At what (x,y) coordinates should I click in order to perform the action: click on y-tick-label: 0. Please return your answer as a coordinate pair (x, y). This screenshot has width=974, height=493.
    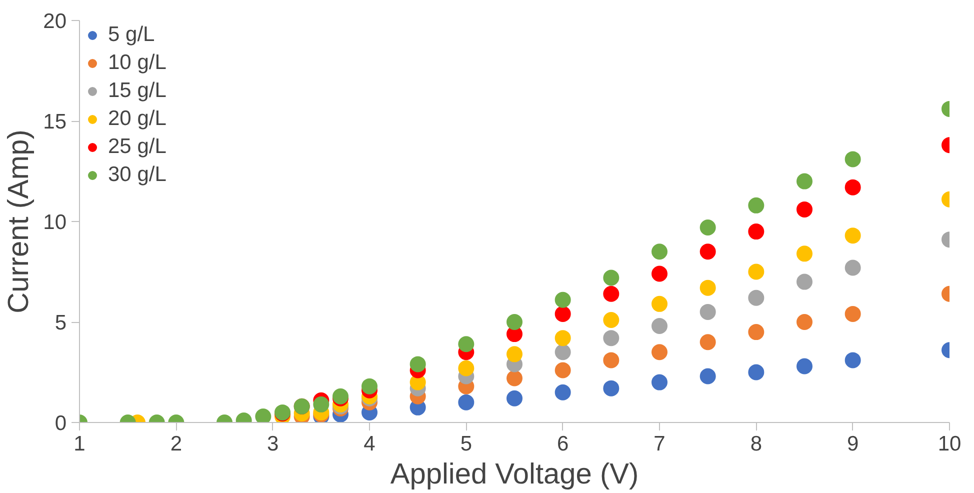
    Looking at the image, I should click on (60, 423).